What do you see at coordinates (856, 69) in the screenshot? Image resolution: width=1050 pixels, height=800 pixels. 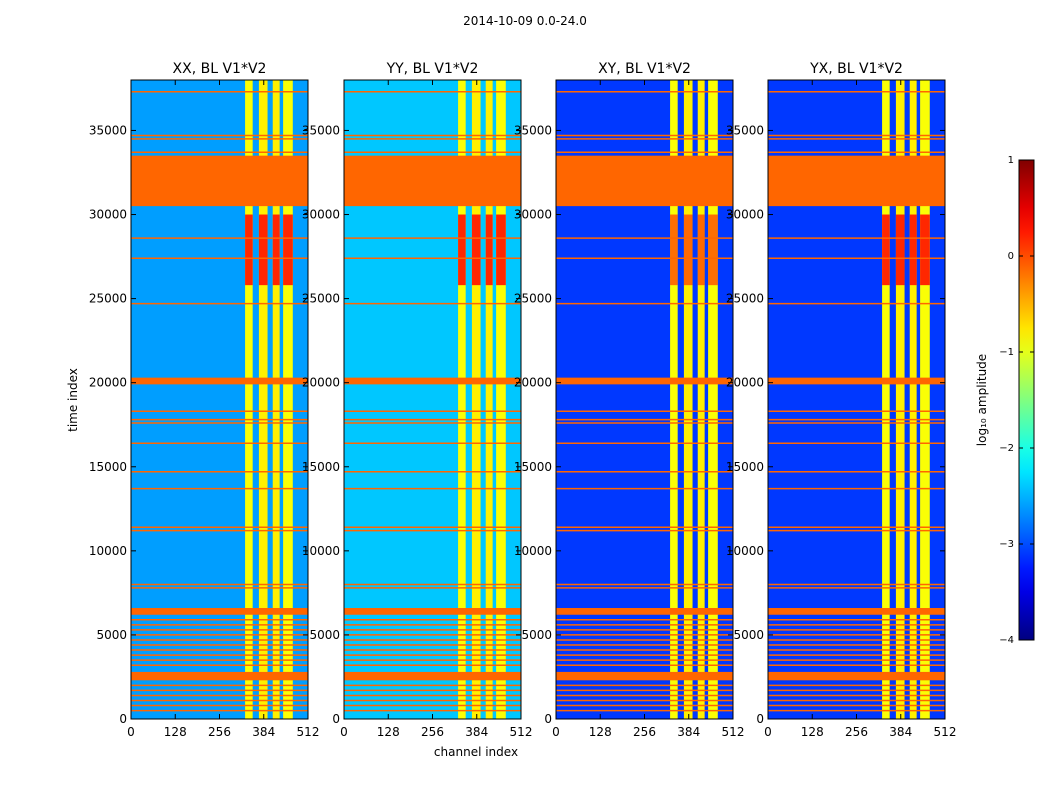 I see `panel-title: YX, BL V1*V2` at bounding box center [856, 69].